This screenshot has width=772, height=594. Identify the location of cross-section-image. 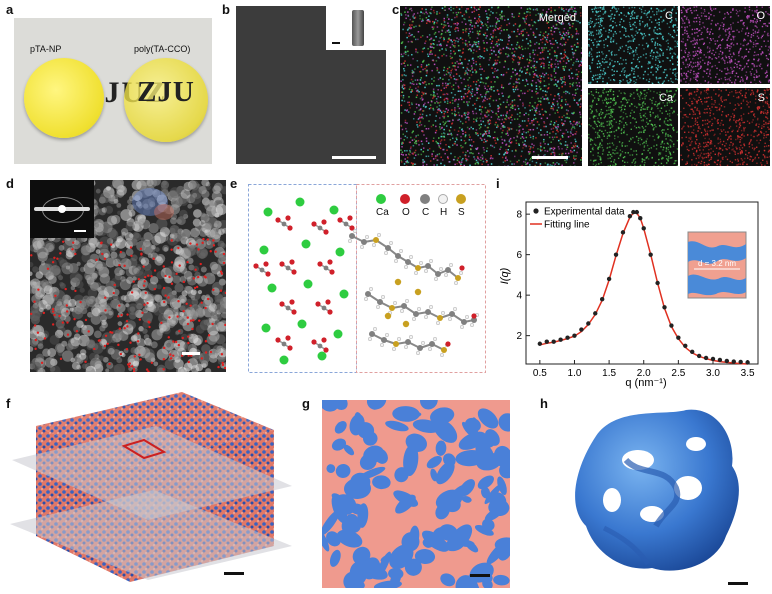
(416, 494).